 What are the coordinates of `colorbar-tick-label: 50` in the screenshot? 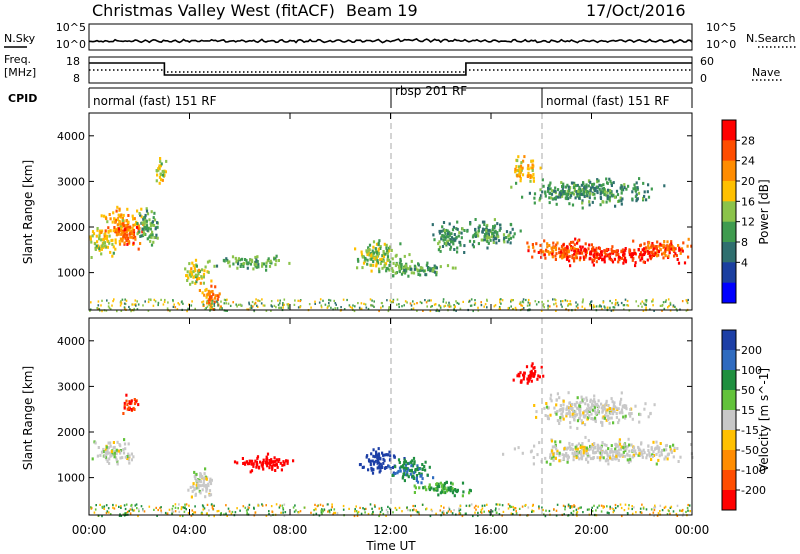 It's located at (748, 390).